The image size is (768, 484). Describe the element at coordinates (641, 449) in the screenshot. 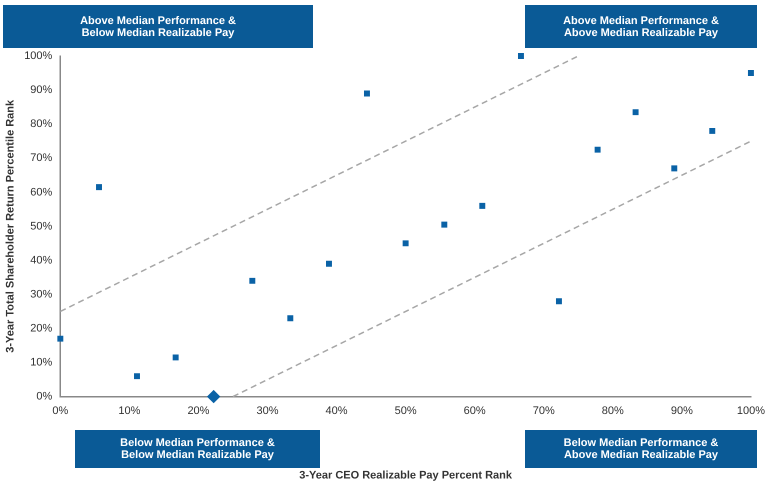

I see `text: Below Median Performance & Above Median Realizable Pay` at that location.